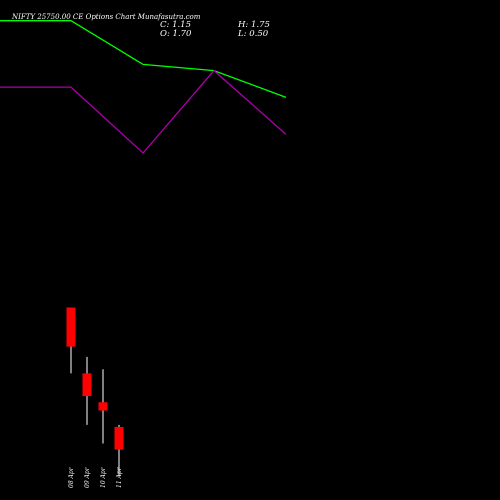  What do you see at coordinates (176, 34) in the screenshot?
I see `open-value: O: 1.70` at bounding box center [176, 34].